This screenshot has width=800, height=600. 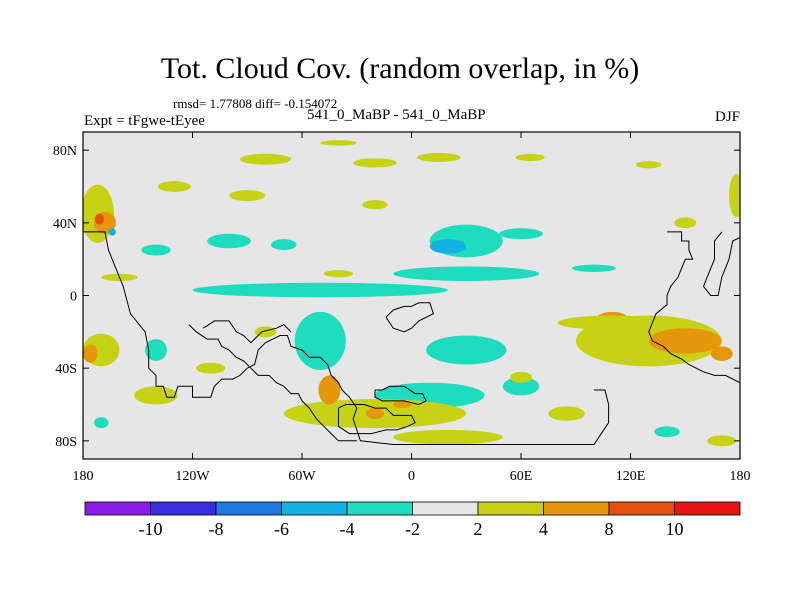 What do you see at coordinates (255, 103) in the screenshot?
I see `stats-label: rmsd= 1.77808 diff= -0.154072` at bounding box center [255, 103].